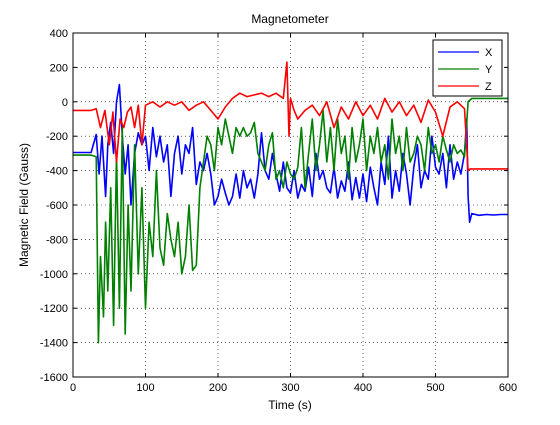 This screenshot has height=425, width=560. Describe the element at coordinates (508, 388) in the screenshot. I see `x-tick-label: 600` at that location.